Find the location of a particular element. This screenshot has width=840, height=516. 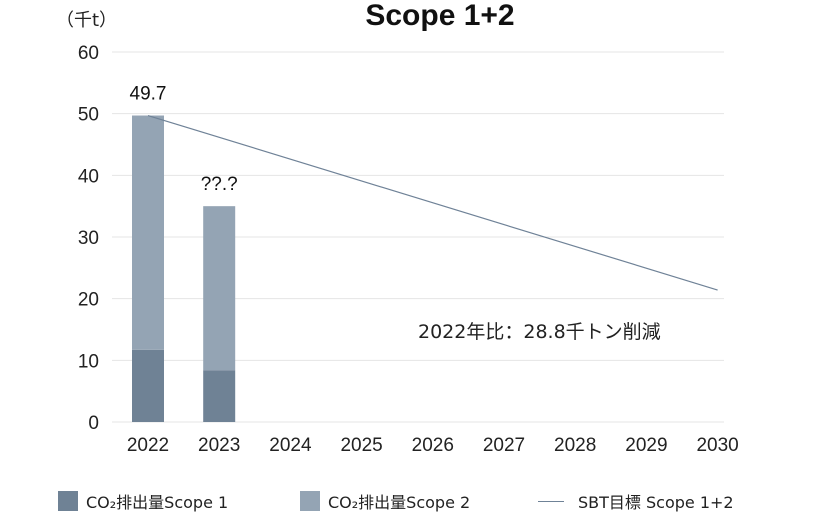

legend-item-scope1: CO₂排出量Scope 1 is located at coordinates (143, 501).